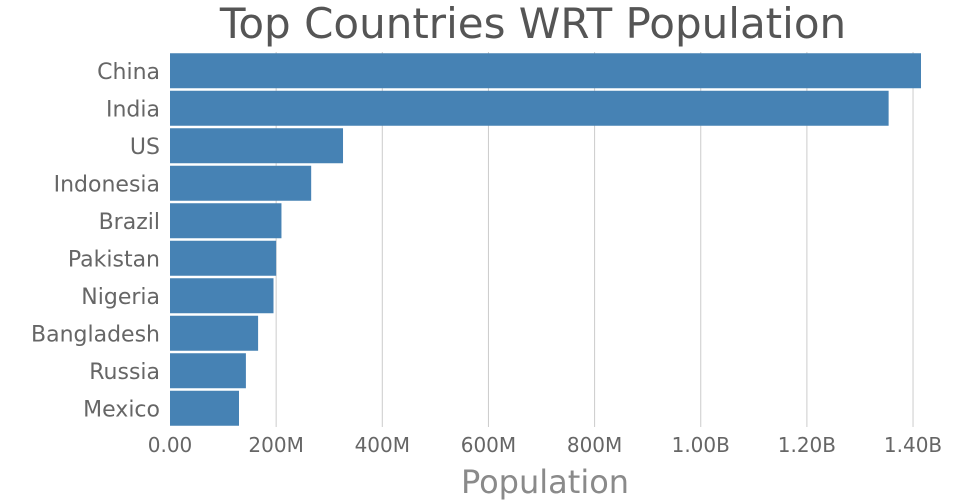  Describe the element at coordinates (532, 24) in the screenshot. I see `chart-title: Top Countries WRT Population` at that location.